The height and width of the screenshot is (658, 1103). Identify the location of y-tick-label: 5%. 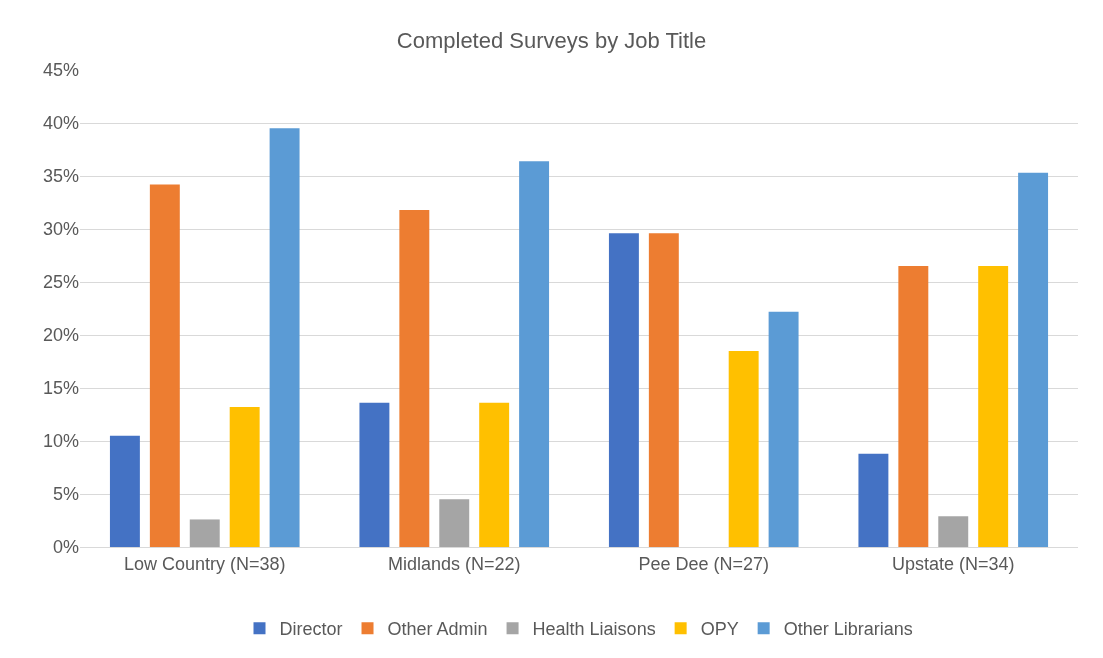
(65, 494).